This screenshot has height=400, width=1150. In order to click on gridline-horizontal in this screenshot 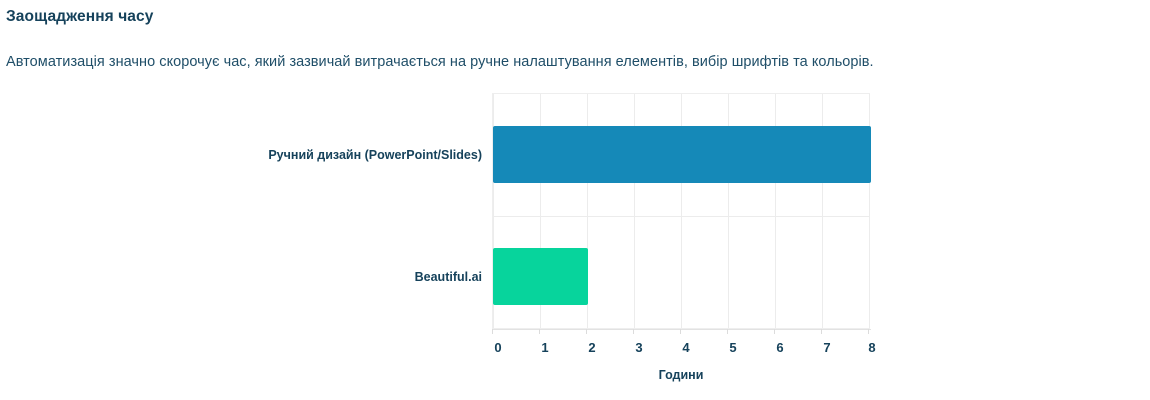, I will do `click(681, 216)`.